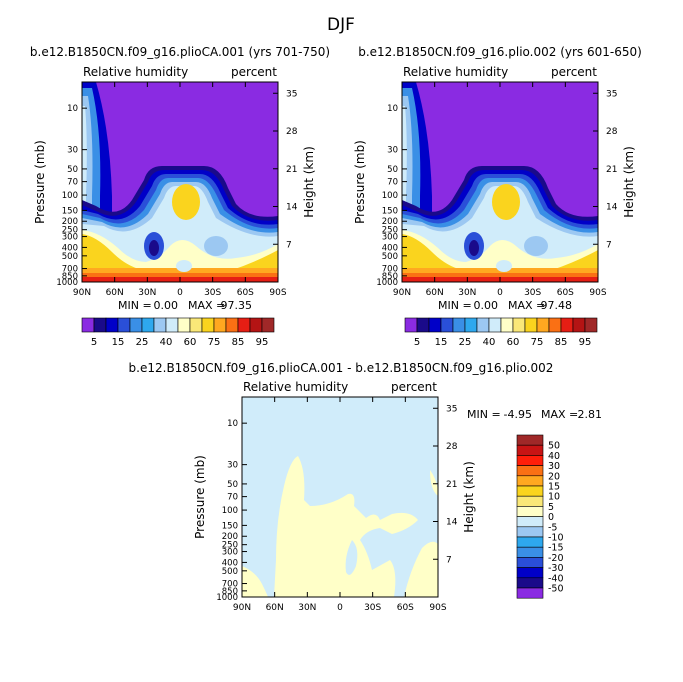 This screenshot has height=682, width=683. I want to click on panel-c-max-value: 2.81, so click(590, 414).